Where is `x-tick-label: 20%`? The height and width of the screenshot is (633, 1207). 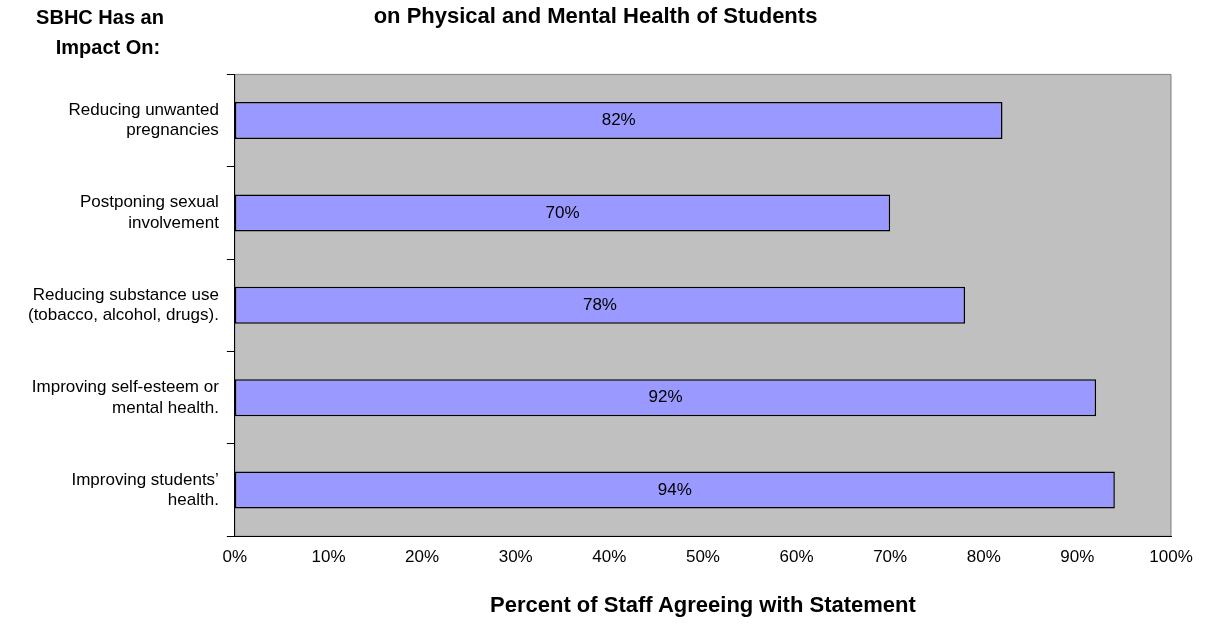
x-tick-label: 20% is located at coordinates (422, 557).